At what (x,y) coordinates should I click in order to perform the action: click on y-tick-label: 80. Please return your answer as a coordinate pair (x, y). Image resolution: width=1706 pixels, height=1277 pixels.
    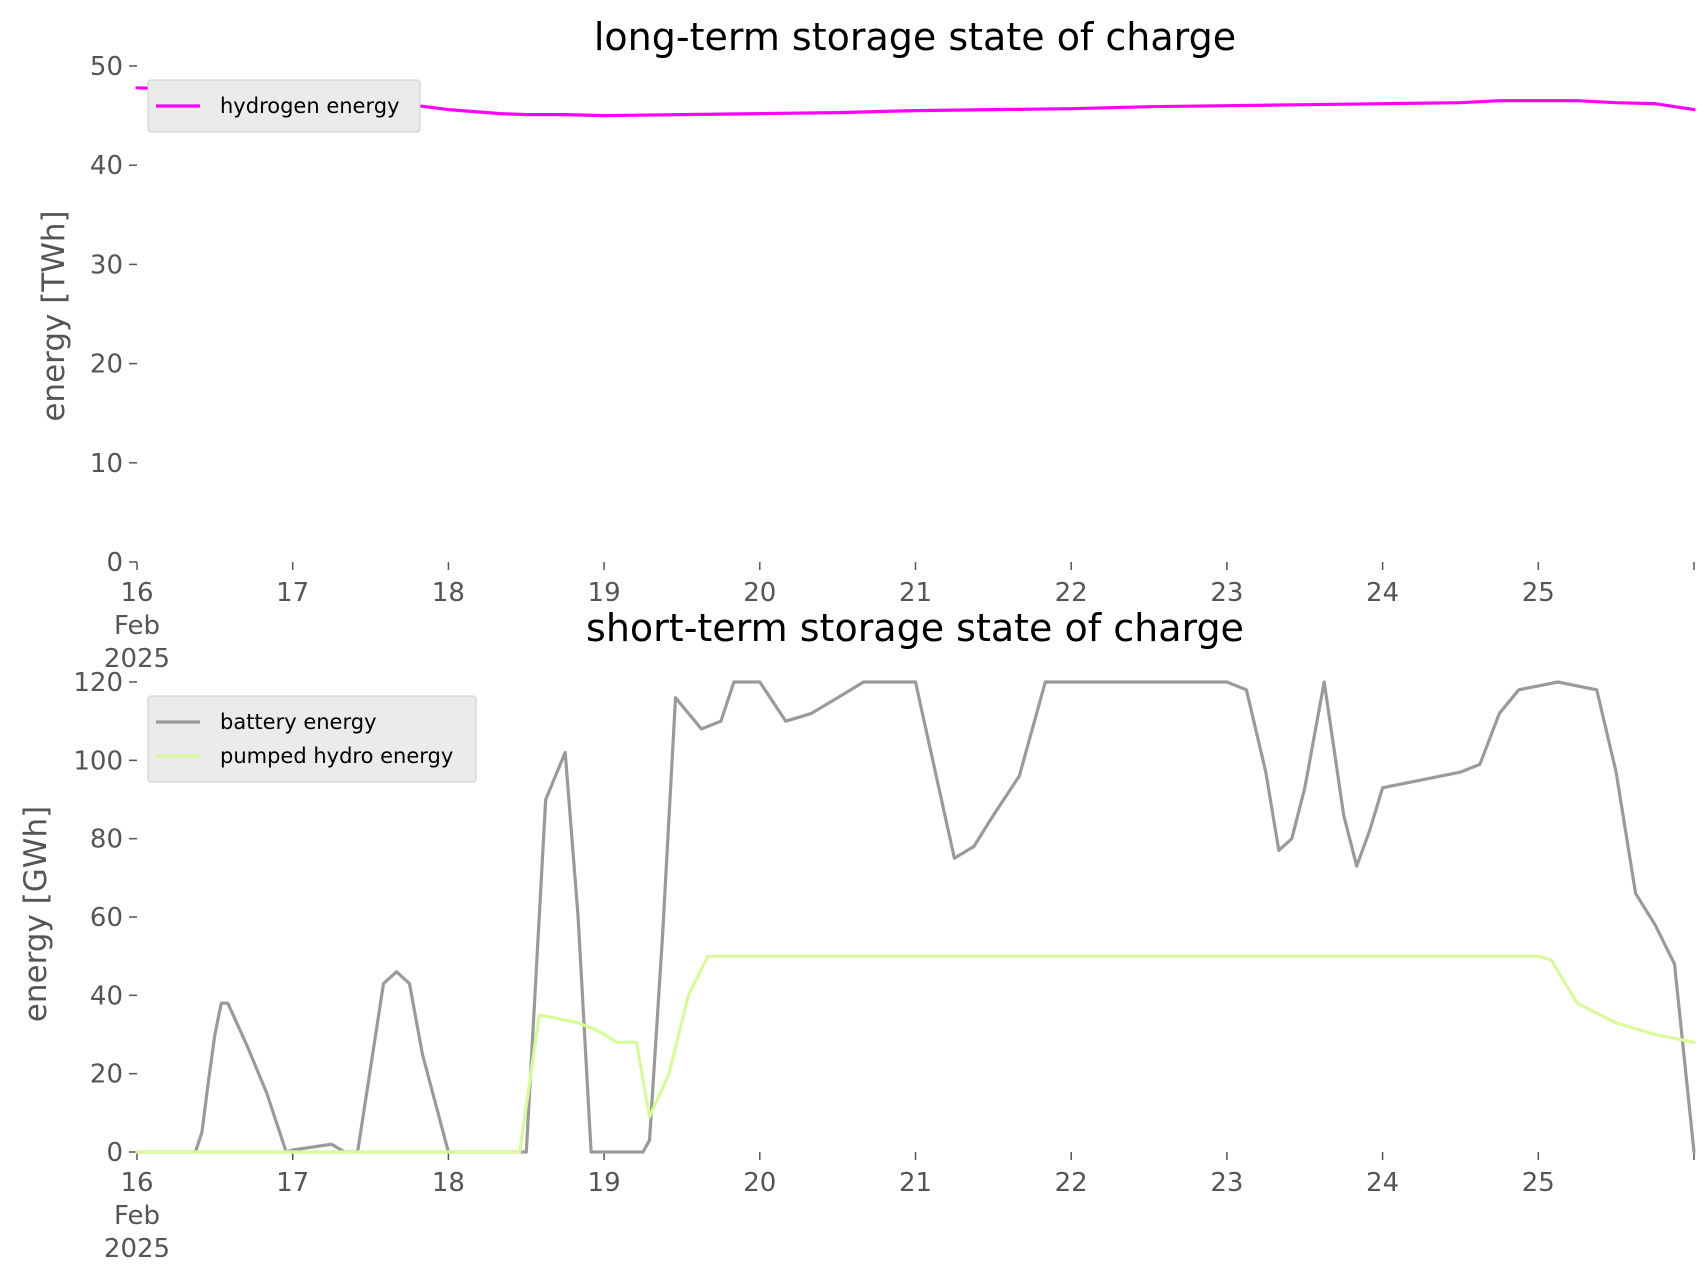
    Looking at the image, I should click on (106, 840).